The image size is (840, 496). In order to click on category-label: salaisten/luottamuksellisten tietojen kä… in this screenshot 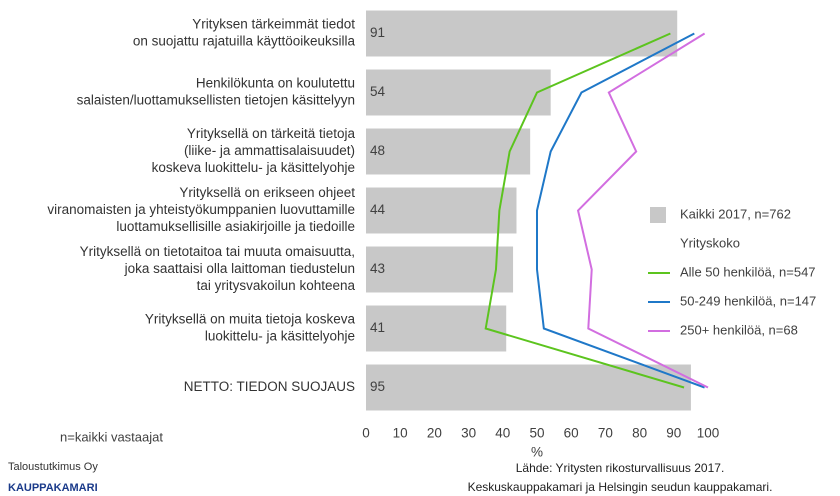, I will do `click(216, 100)`.